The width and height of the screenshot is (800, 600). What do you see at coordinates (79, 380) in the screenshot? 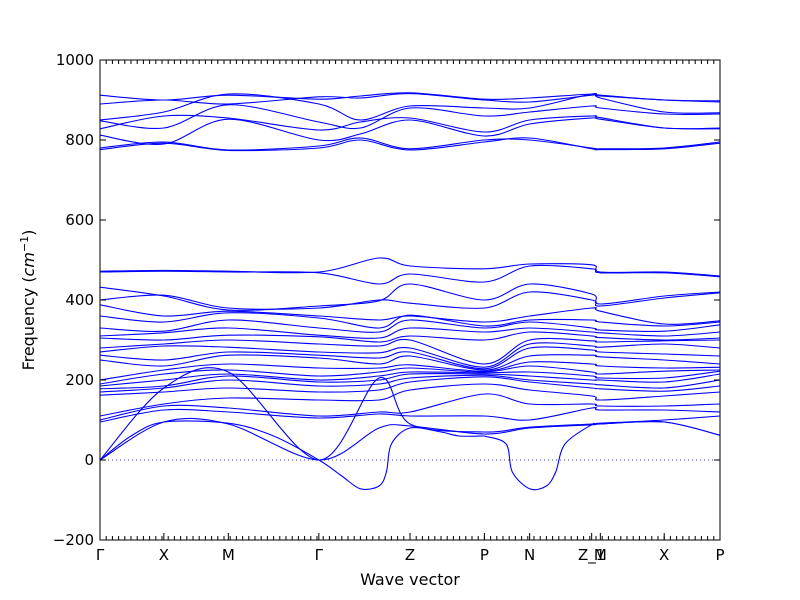
I see `y-tick-label: 200` at bounding box center [79, 380].